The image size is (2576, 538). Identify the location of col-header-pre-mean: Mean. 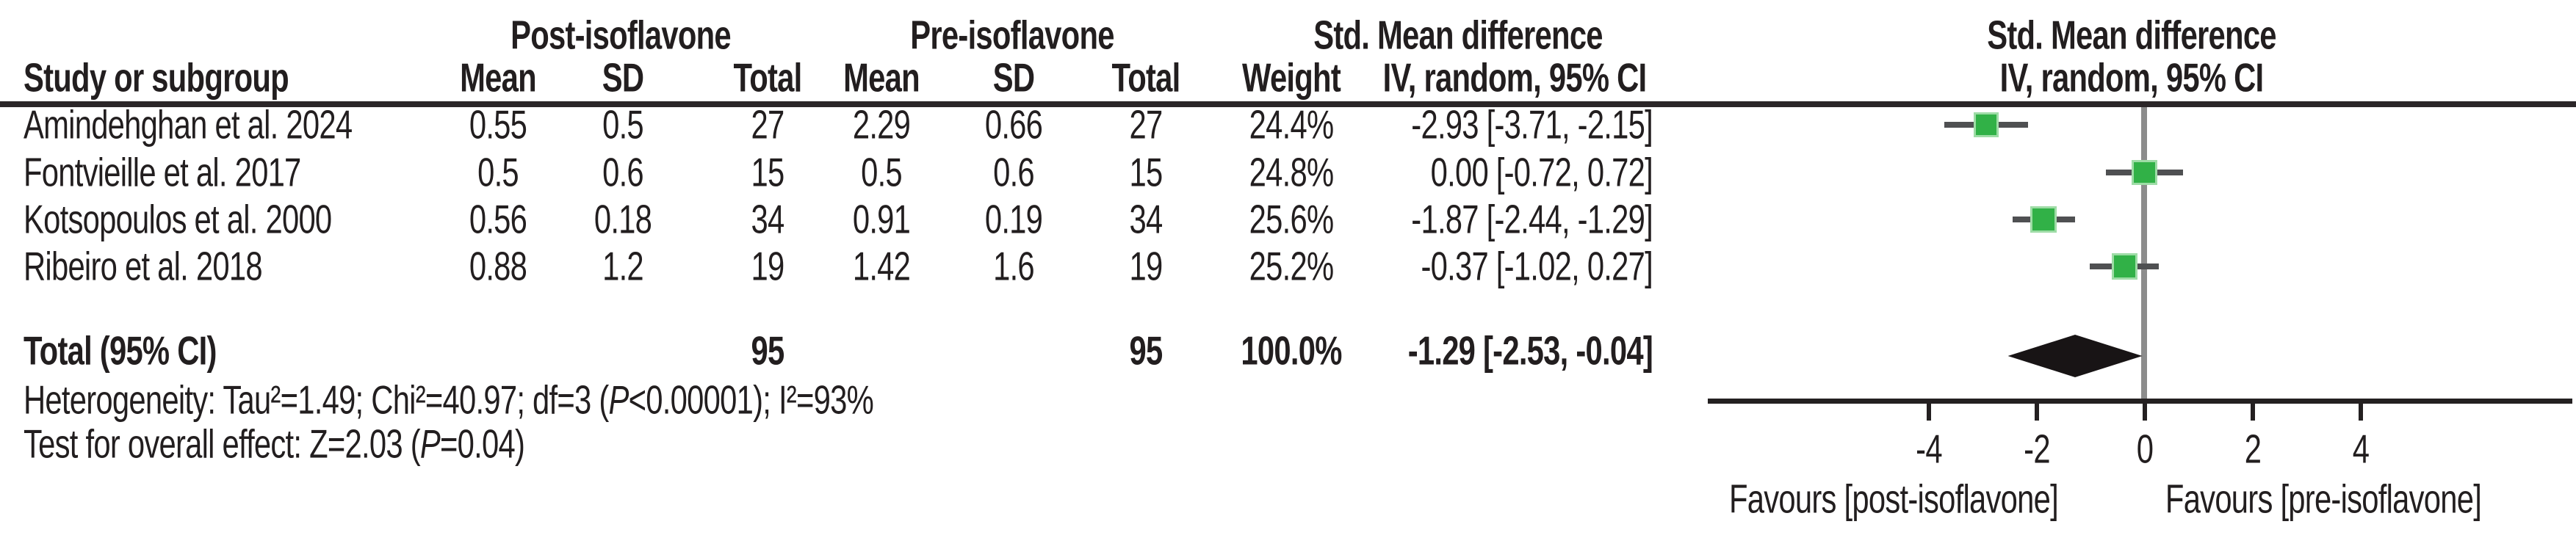
(881, 77).